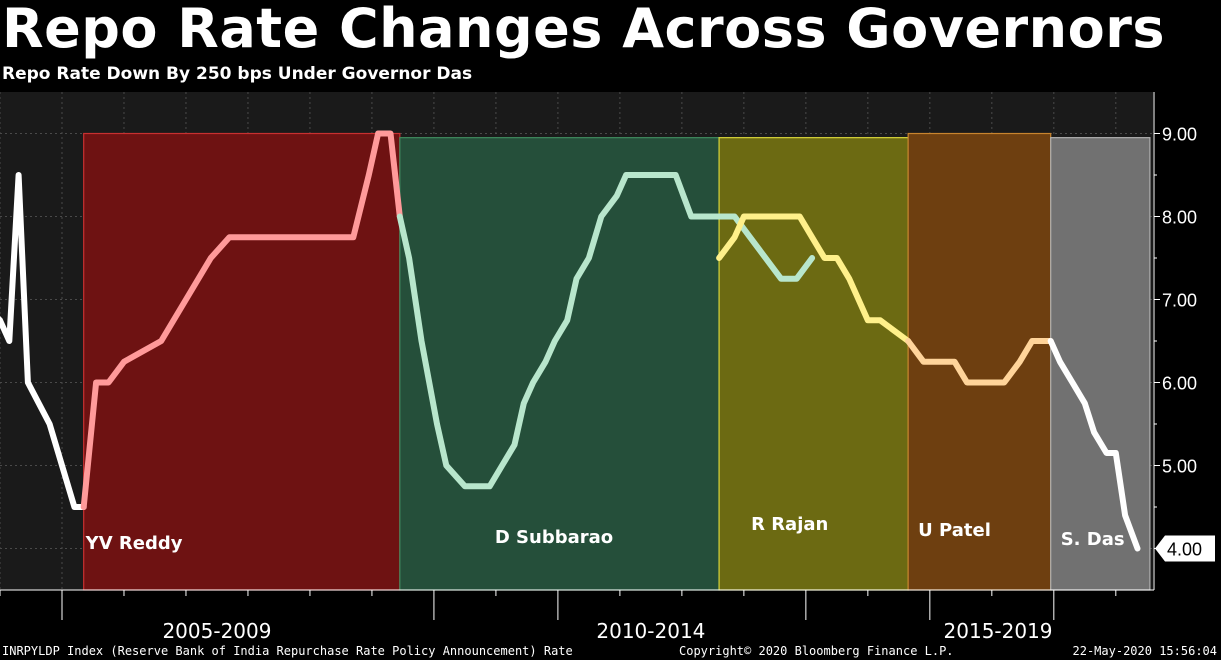 The image size is (1221, 660). I want to click on governor-label: D Subbarao, so click(554, 537).